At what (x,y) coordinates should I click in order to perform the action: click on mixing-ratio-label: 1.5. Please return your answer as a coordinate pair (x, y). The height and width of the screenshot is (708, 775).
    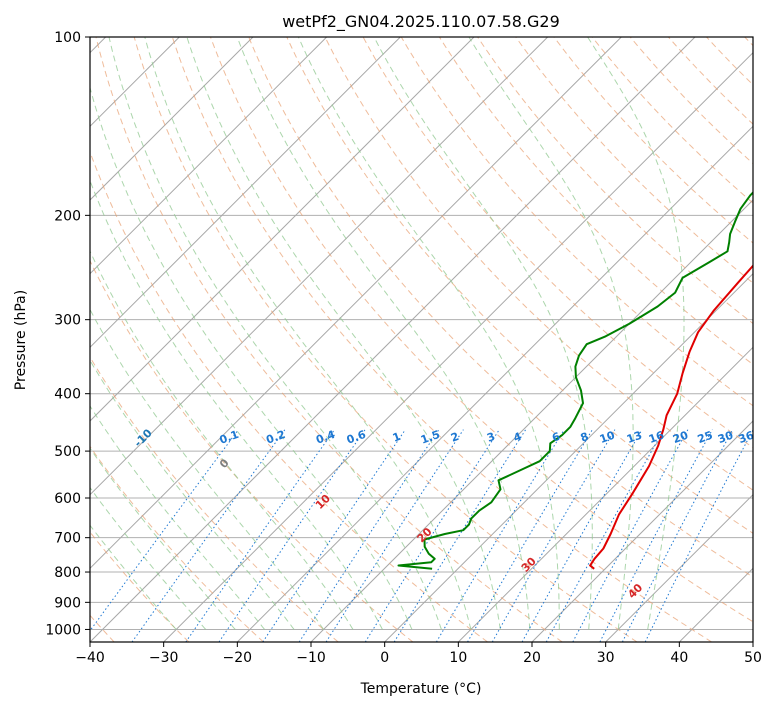
    Looking at the image, I should click on (430, 437).